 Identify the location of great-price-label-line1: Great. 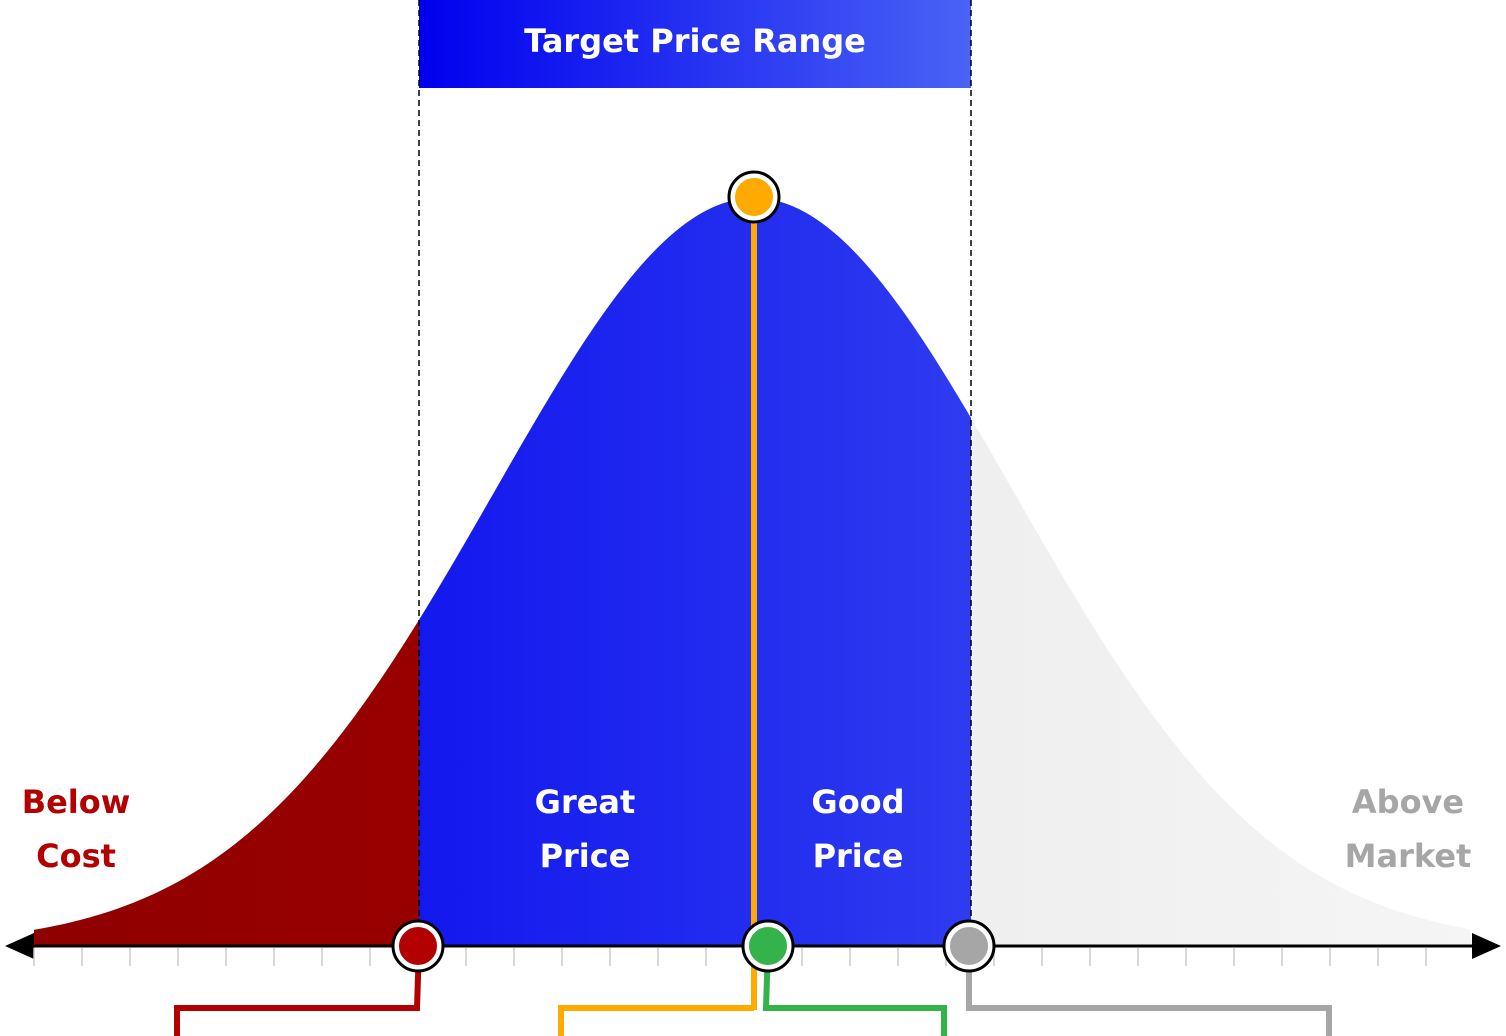
(585, 802).